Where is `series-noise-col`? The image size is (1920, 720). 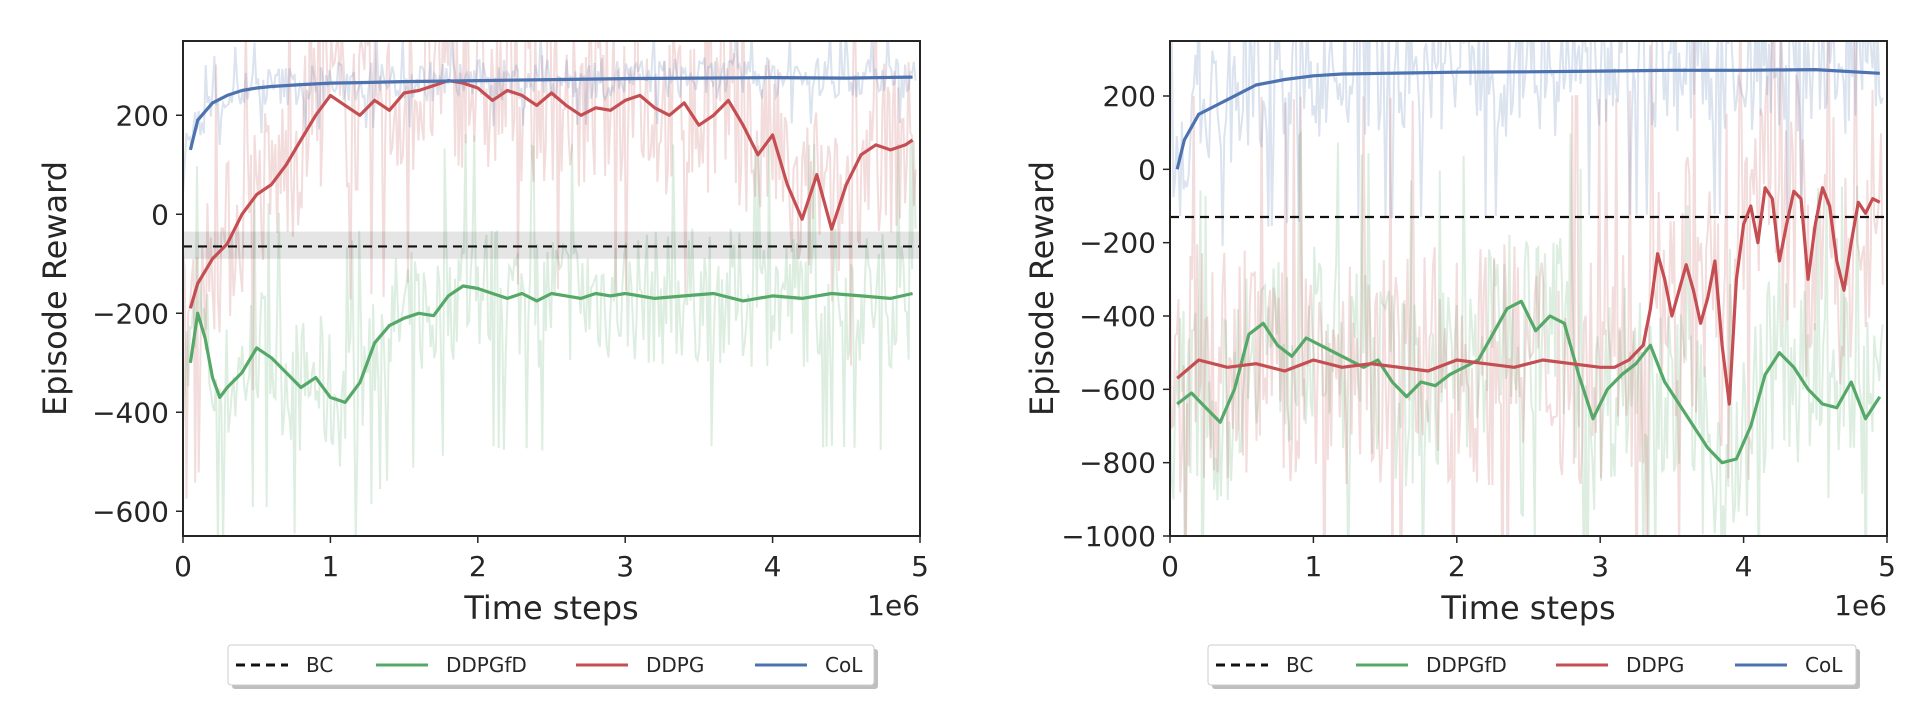
series-noise-col is located at coordinates (1527, 144).